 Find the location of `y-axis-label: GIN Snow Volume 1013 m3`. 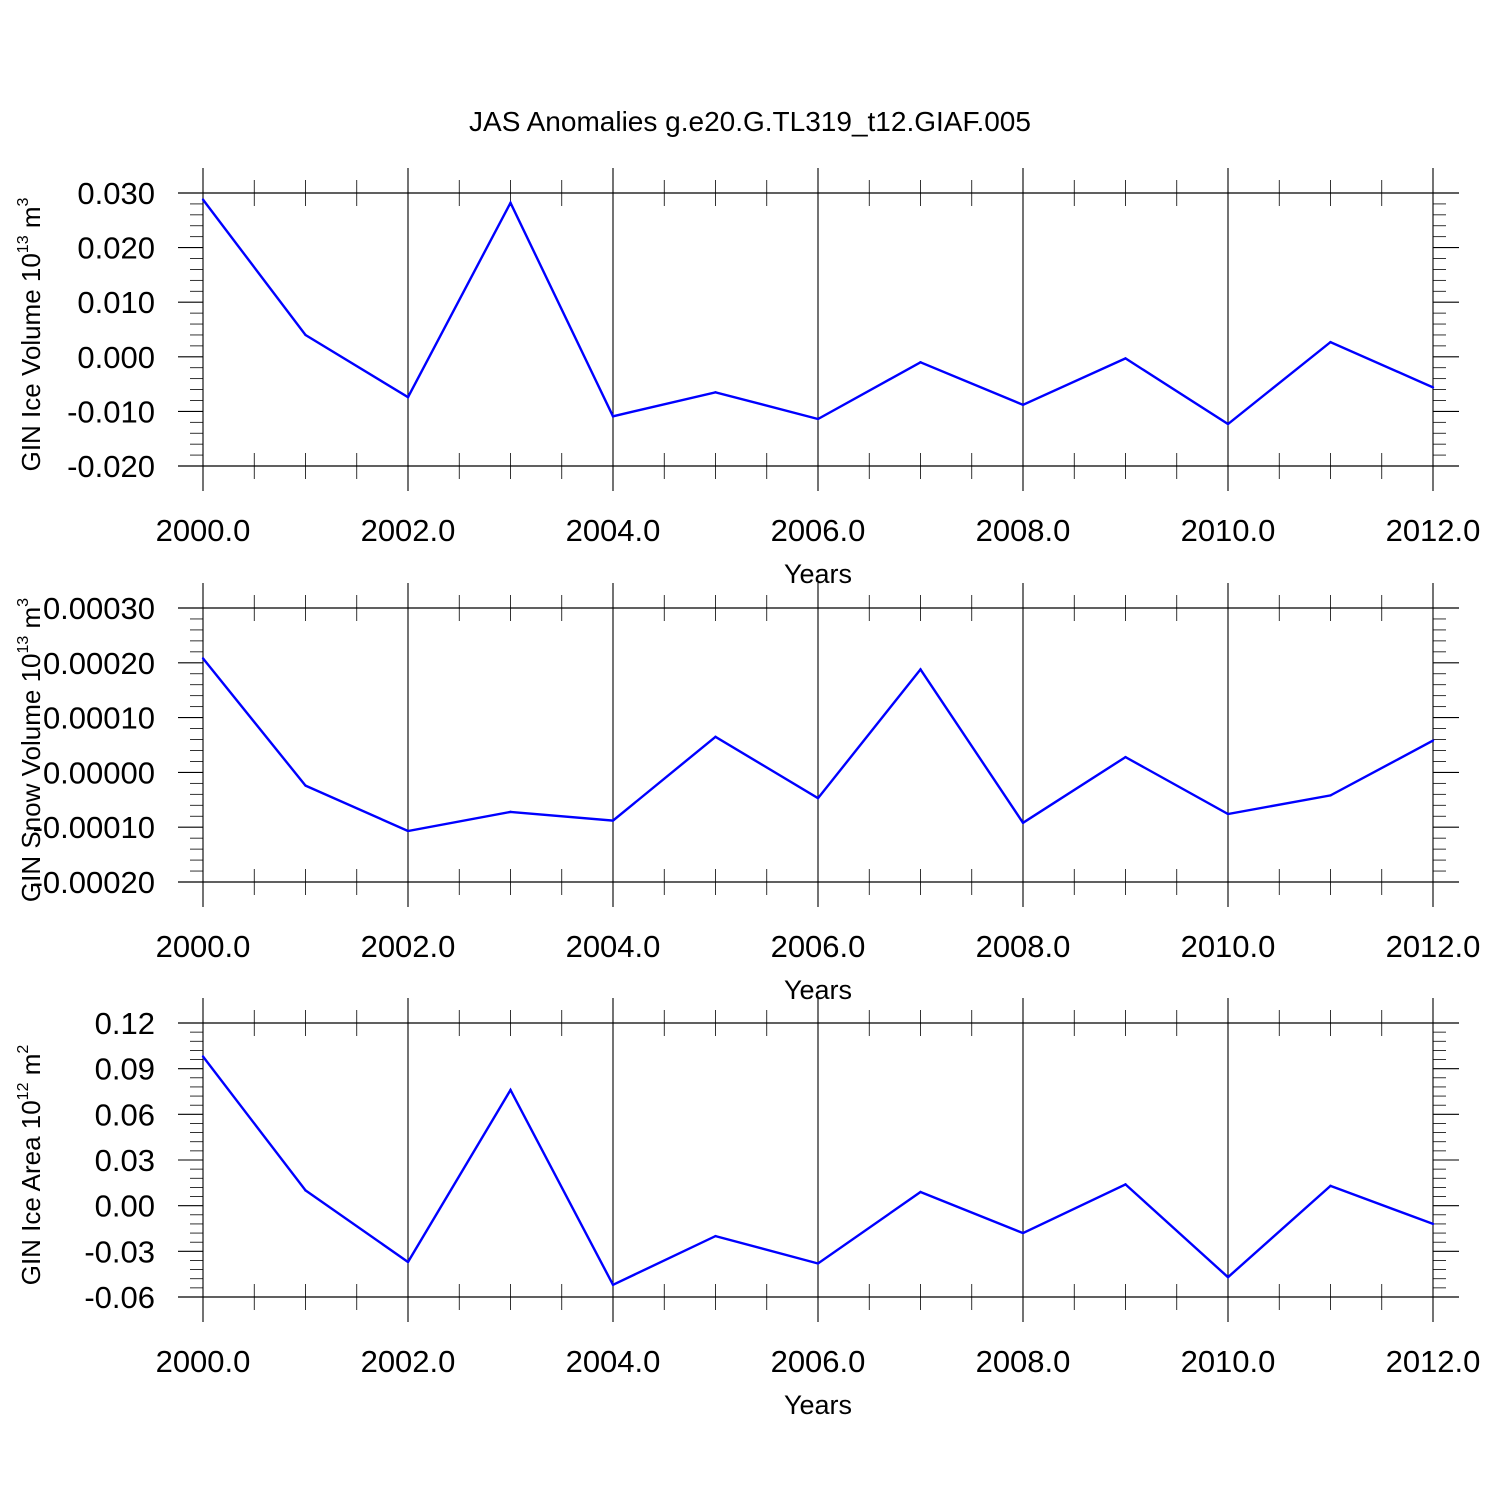

y-axis-label: GIN Snow Volume 1013 m3 is located at coordinates (30, 750).